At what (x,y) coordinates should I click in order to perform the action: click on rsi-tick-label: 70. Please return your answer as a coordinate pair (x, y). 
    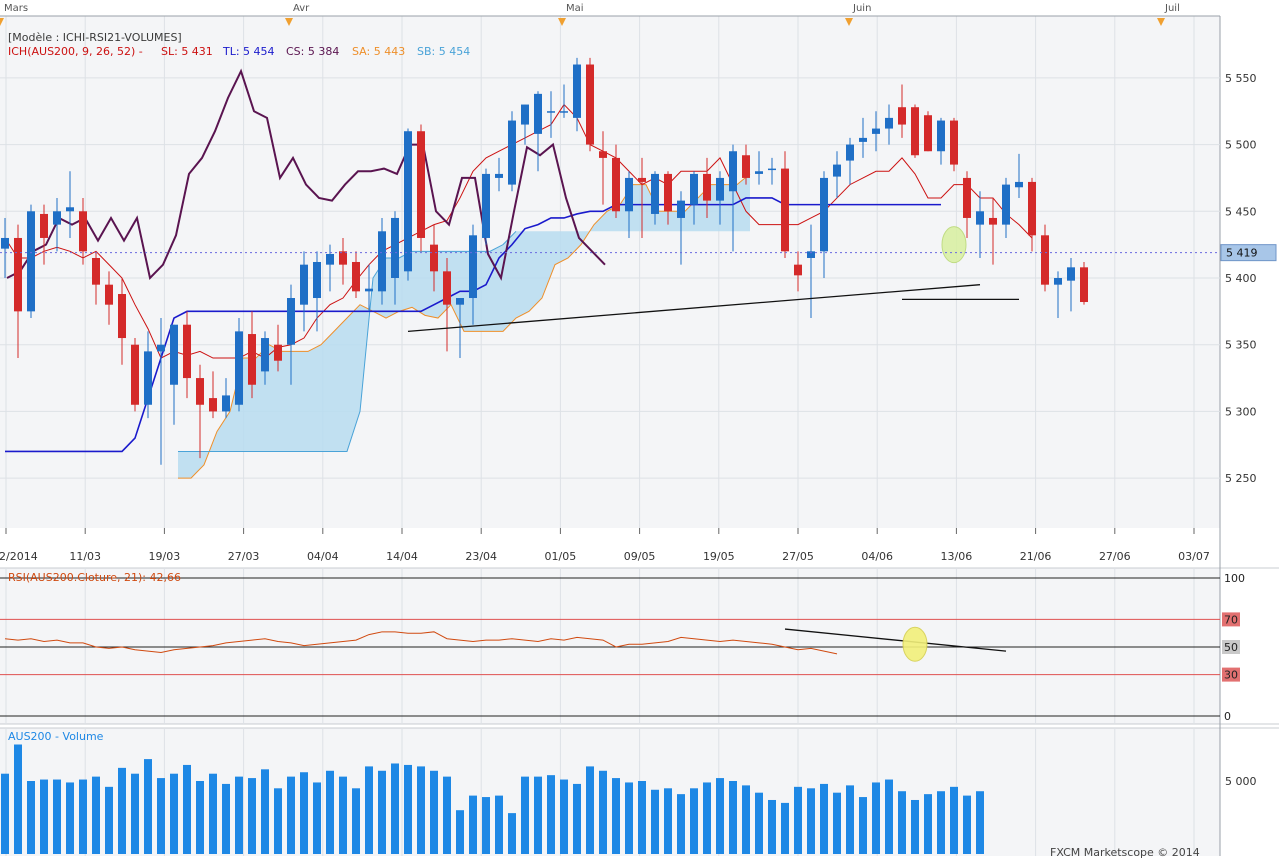
    Looking at the image, I should click on (1231, 619).